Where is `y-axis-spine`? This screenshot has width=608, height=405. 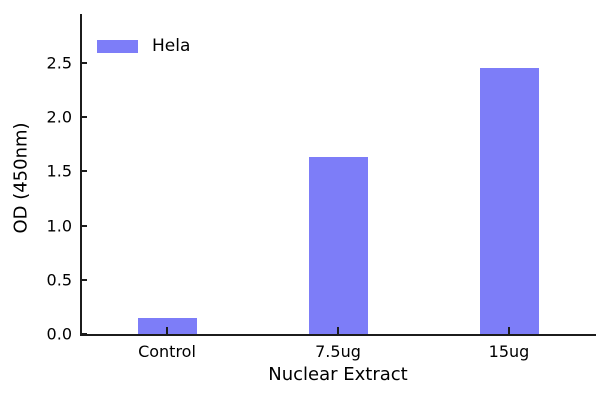 y-axis-spine is located at coordinates (81, 175).